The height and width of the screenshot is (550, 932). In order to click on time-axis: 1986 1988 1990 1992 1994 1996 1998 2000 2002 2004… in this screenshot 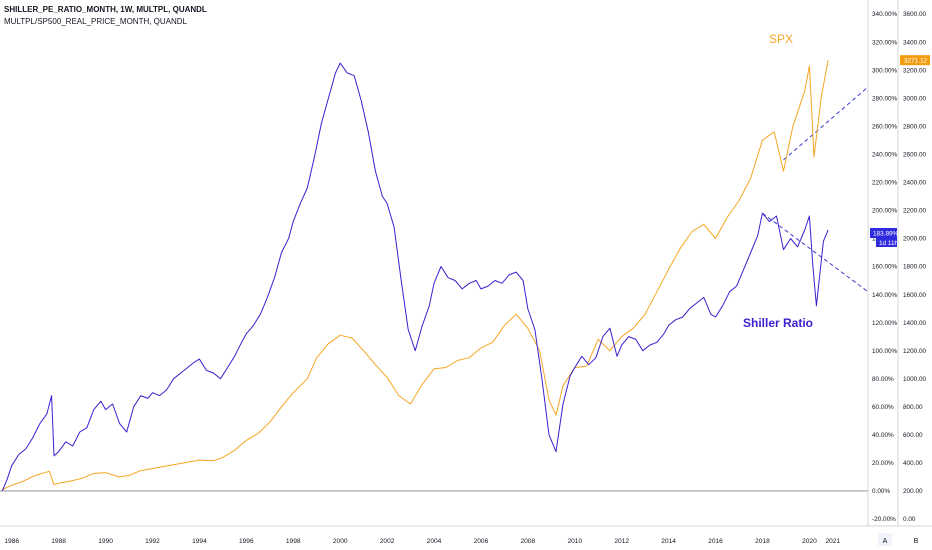, I will do `click(422, 541)`.